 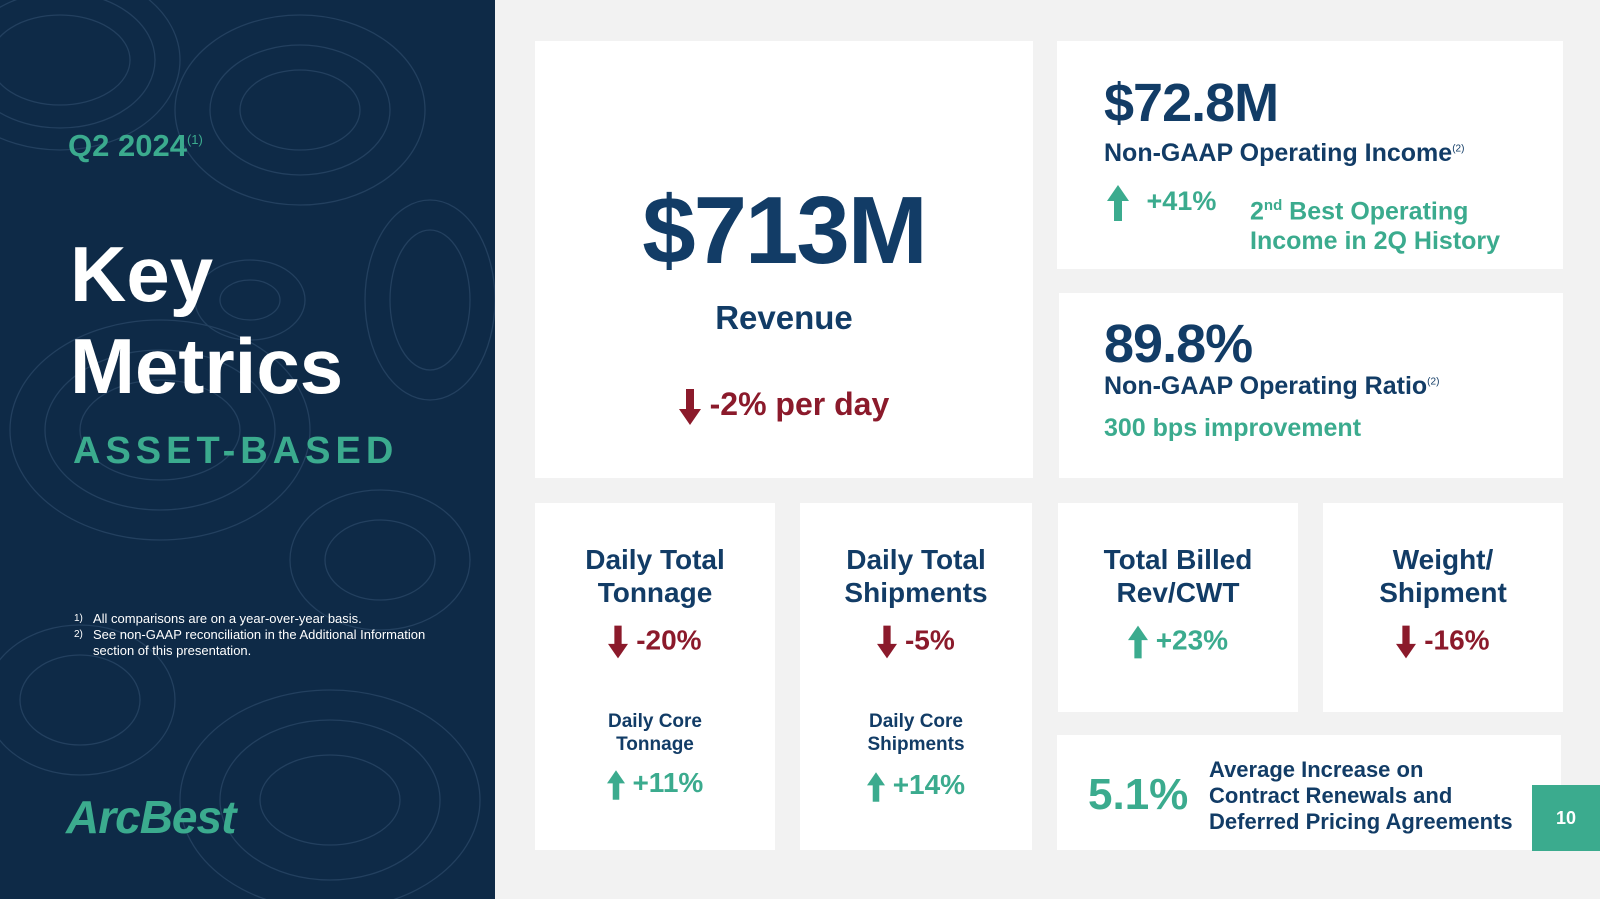 I want to click on note-prefix: 2, so click(x=1257, y=211).